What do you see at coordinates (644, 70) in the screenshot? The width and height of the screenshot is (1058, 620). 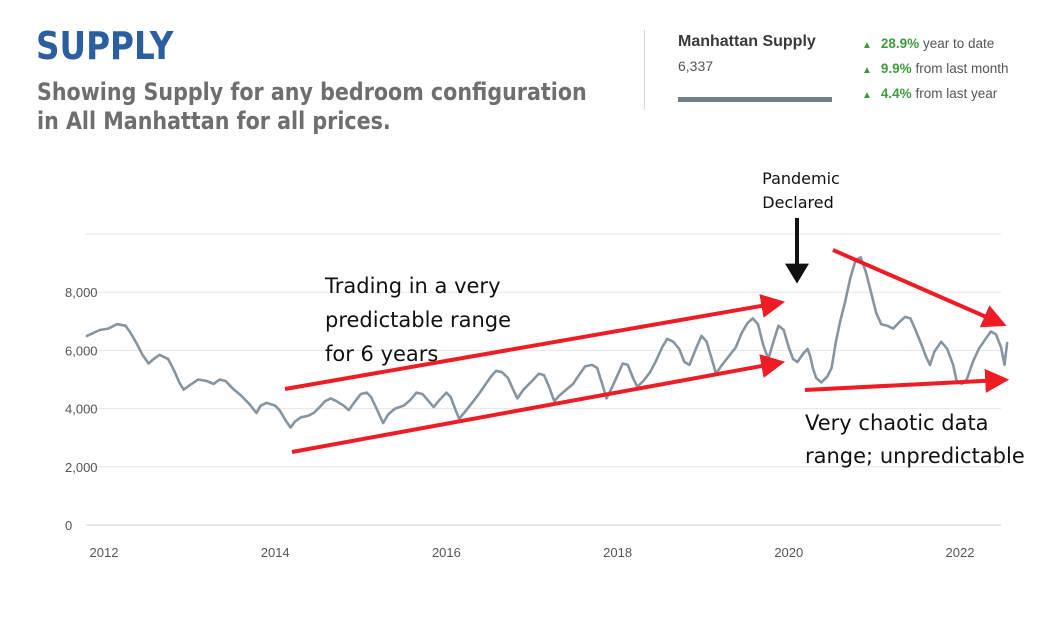 I see `header-divider` at bounding box center [644, 70].